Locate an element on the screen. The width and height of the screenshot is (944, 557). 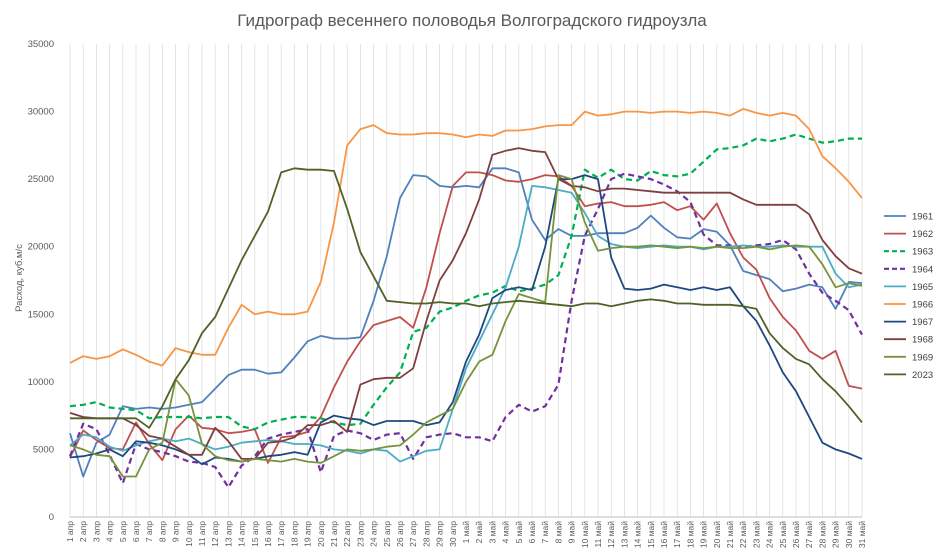
x-tick-label: 4 апр is located at coordinates (110, 531).